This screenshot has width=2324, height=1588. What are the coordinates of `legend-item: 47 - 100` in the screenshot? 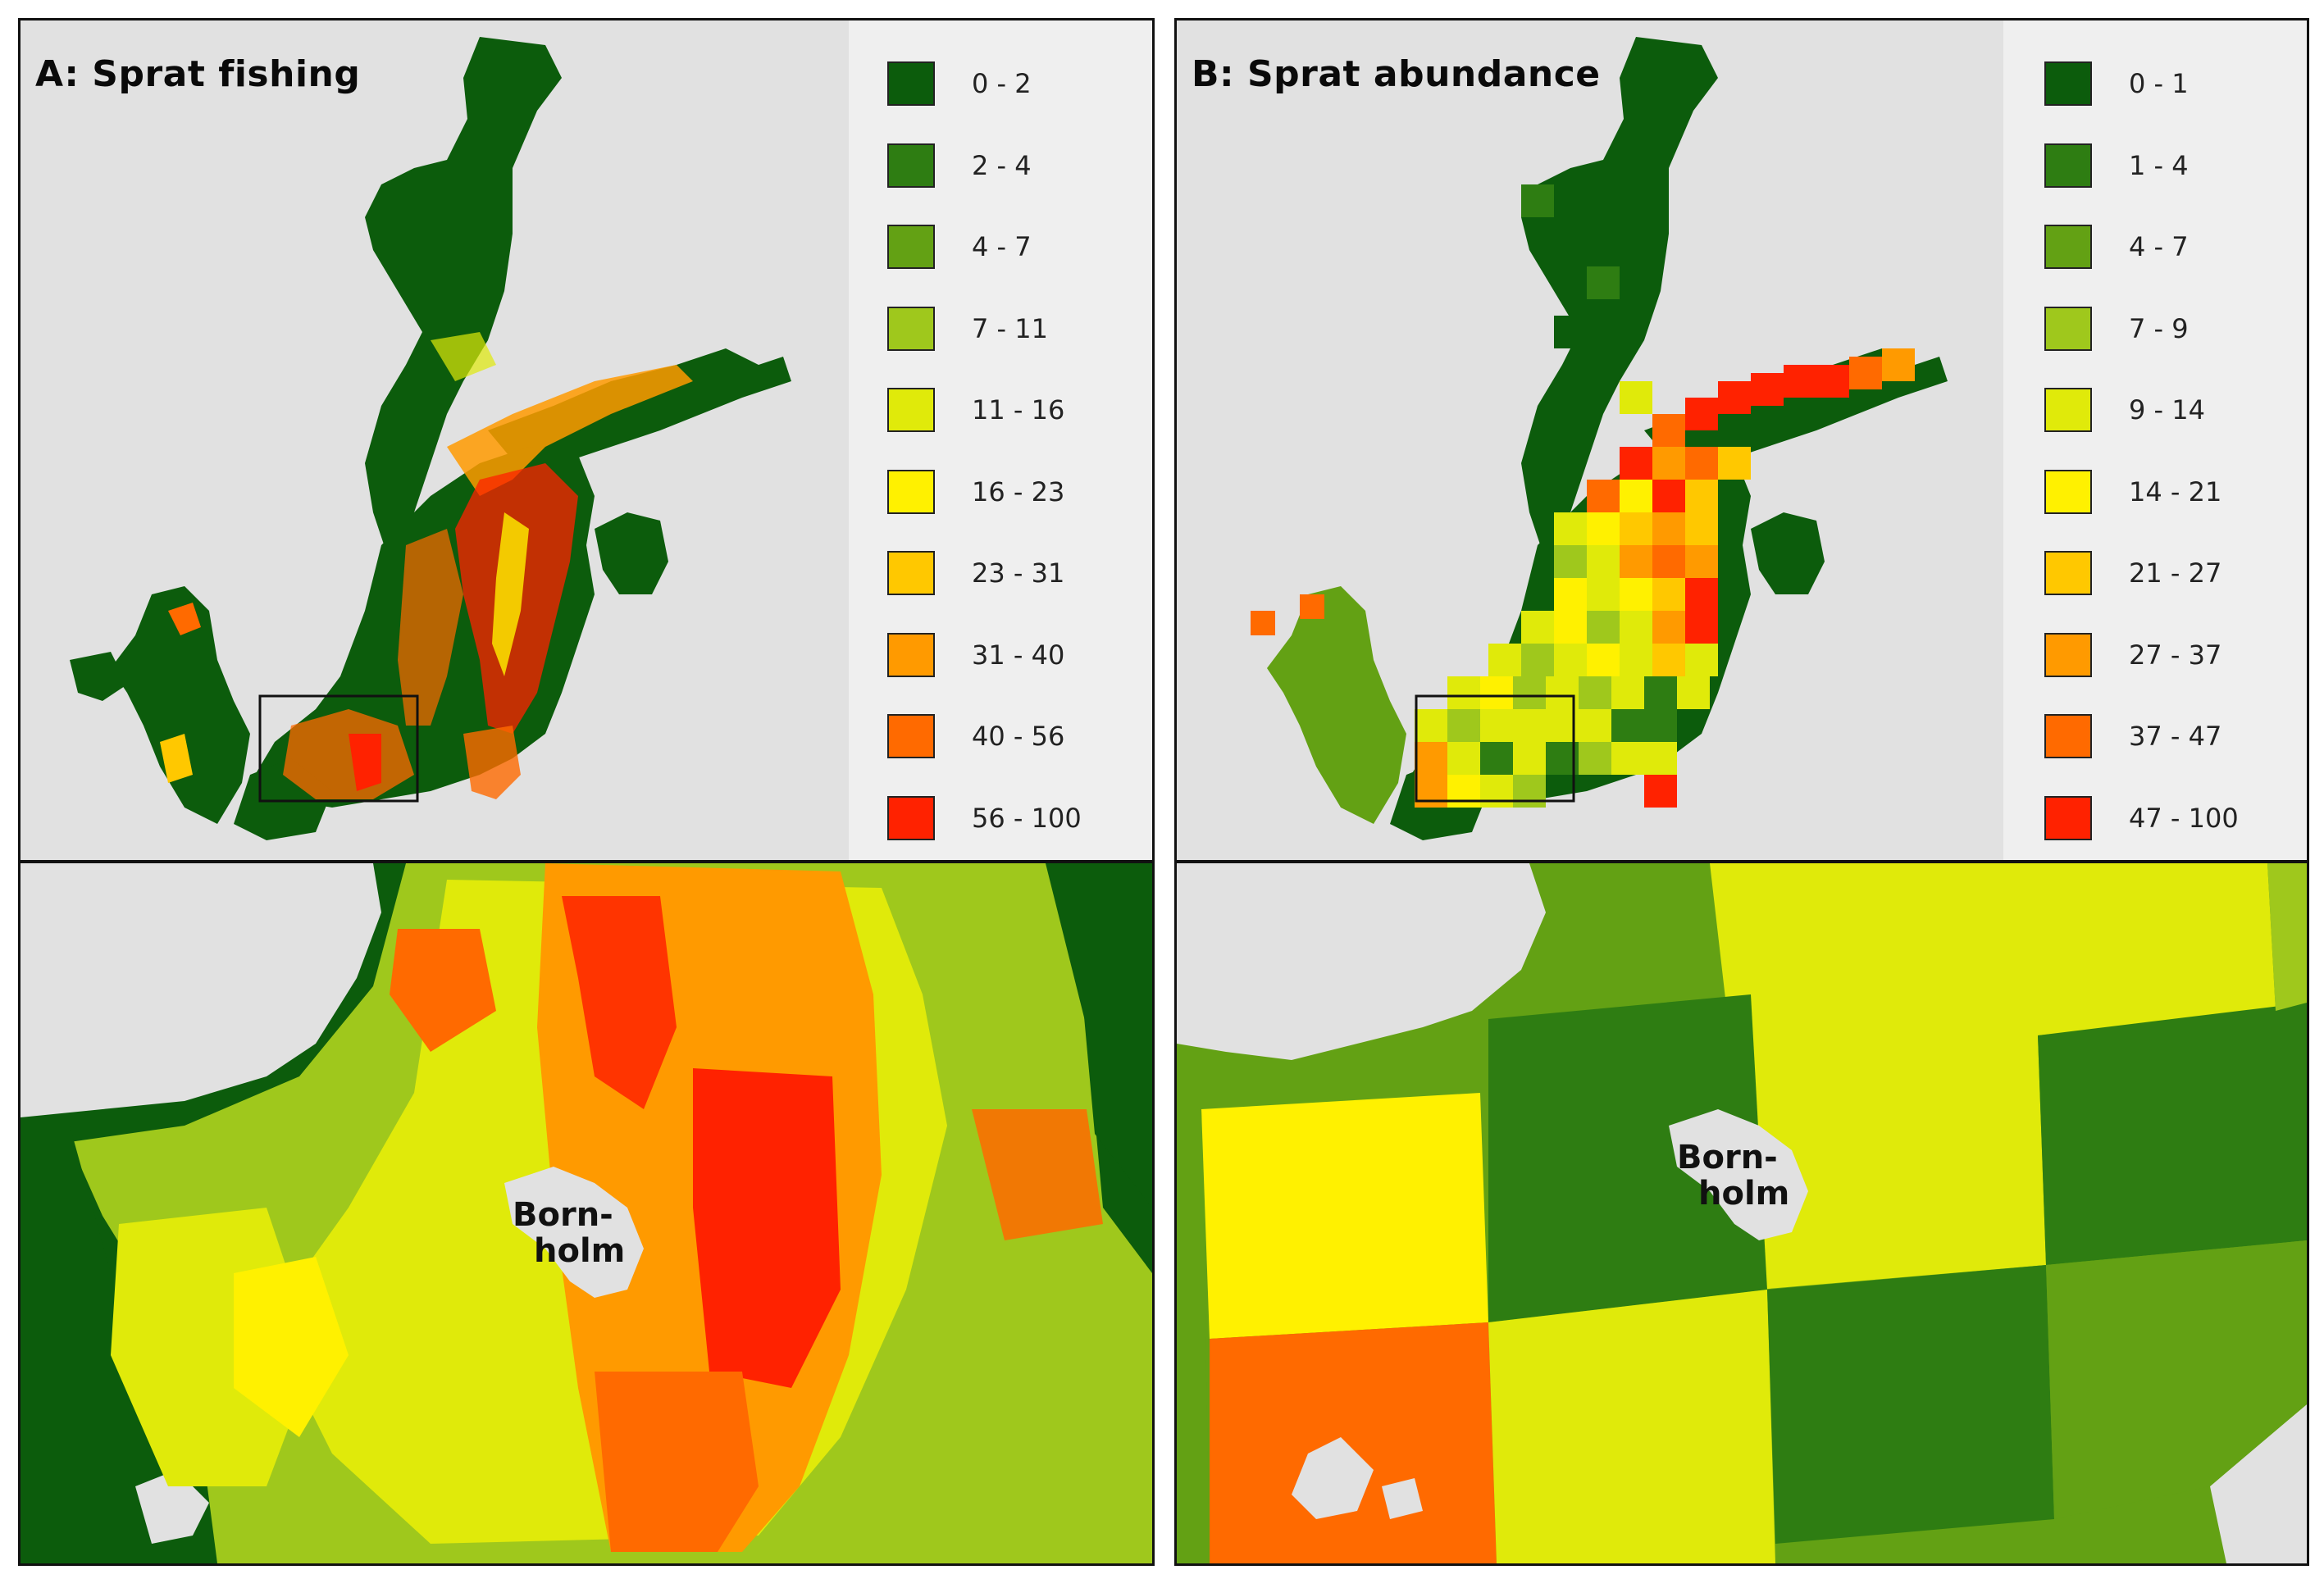 It's located at (2167, 819).